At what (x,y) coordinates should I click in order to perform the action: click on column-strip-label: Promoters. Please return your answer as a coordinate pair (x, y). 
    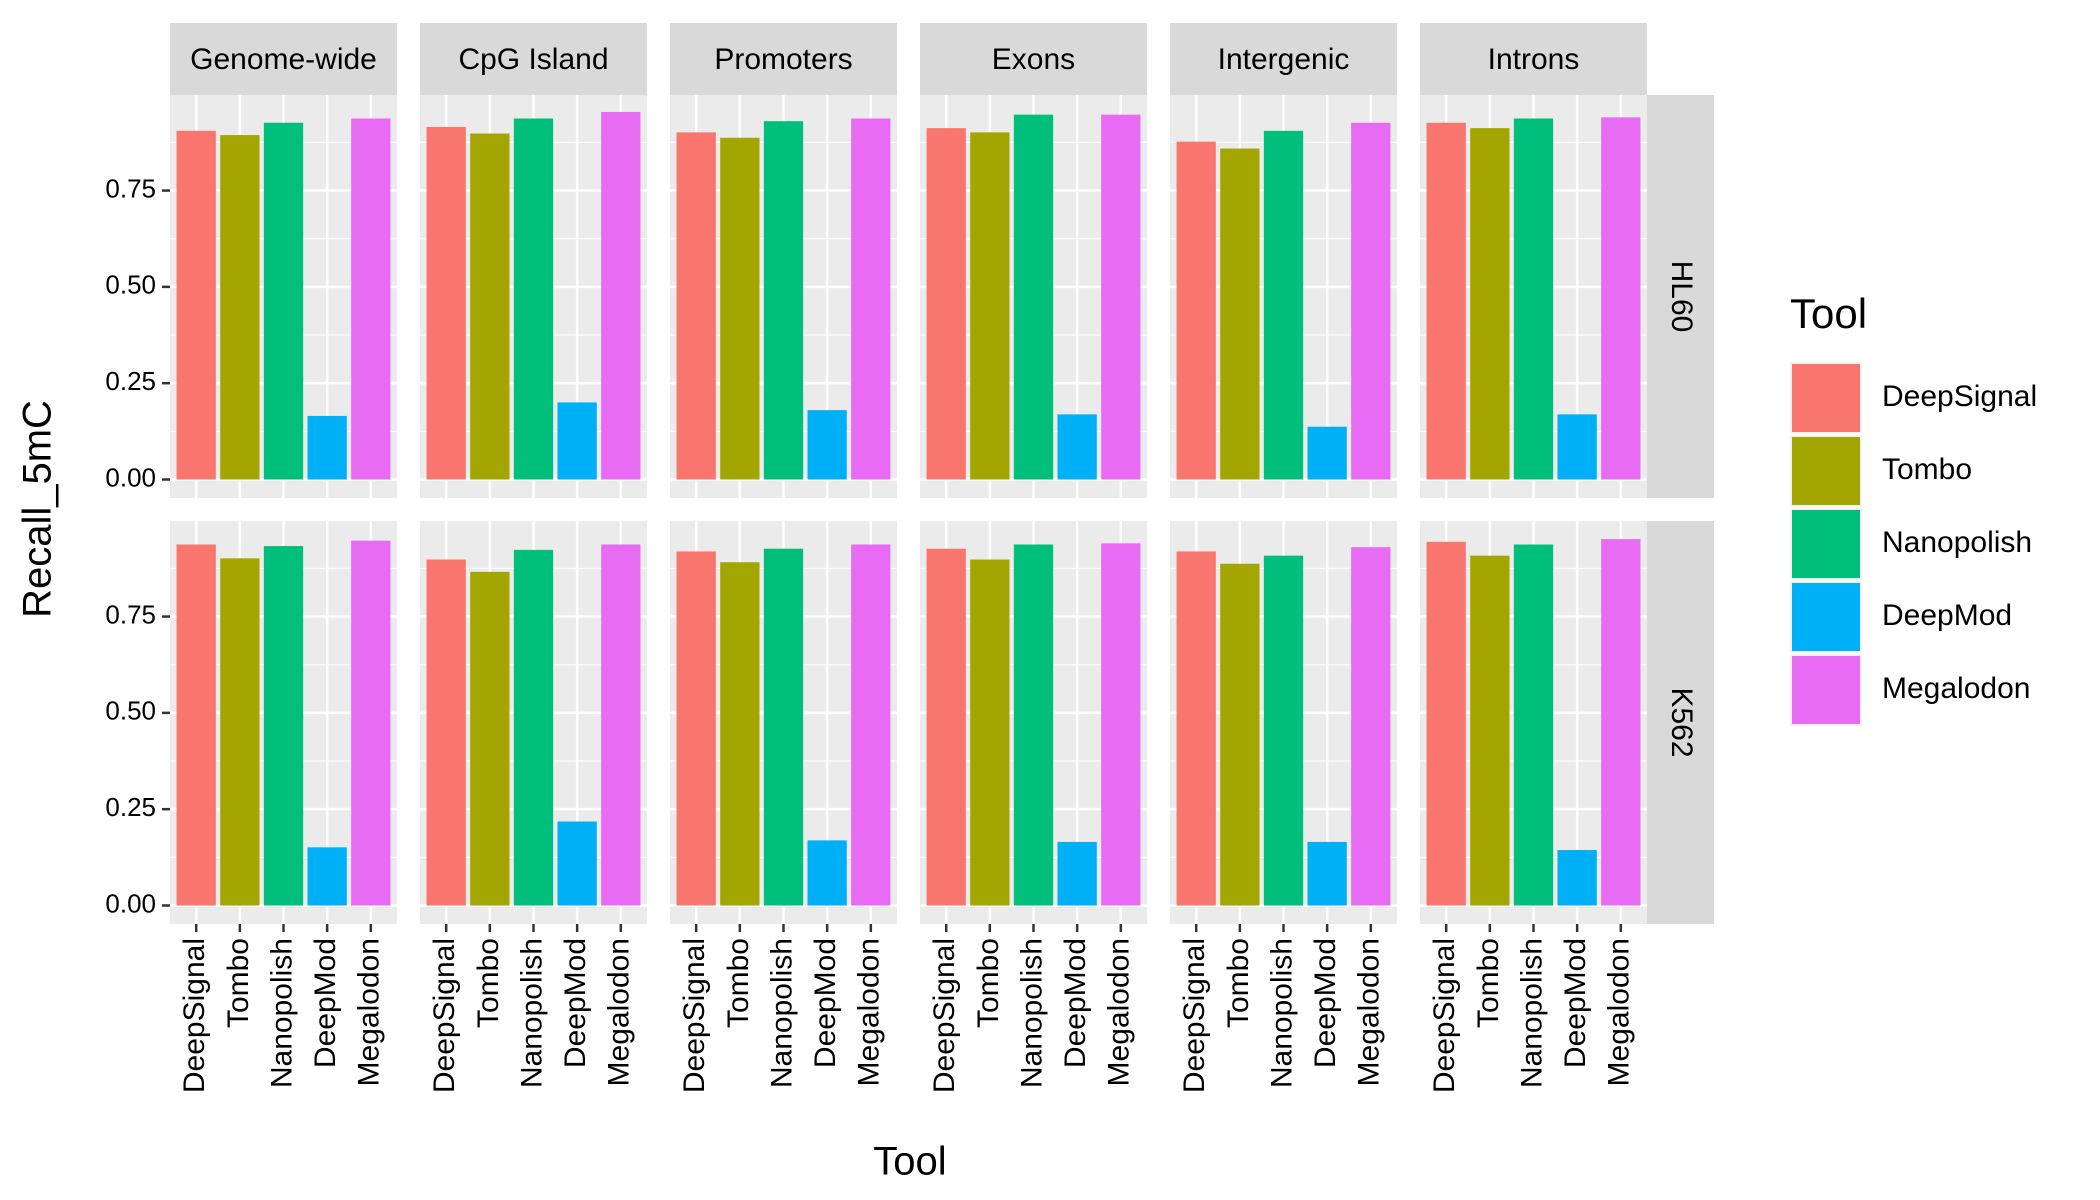
    Looking at the image, I should click on (783, 59).